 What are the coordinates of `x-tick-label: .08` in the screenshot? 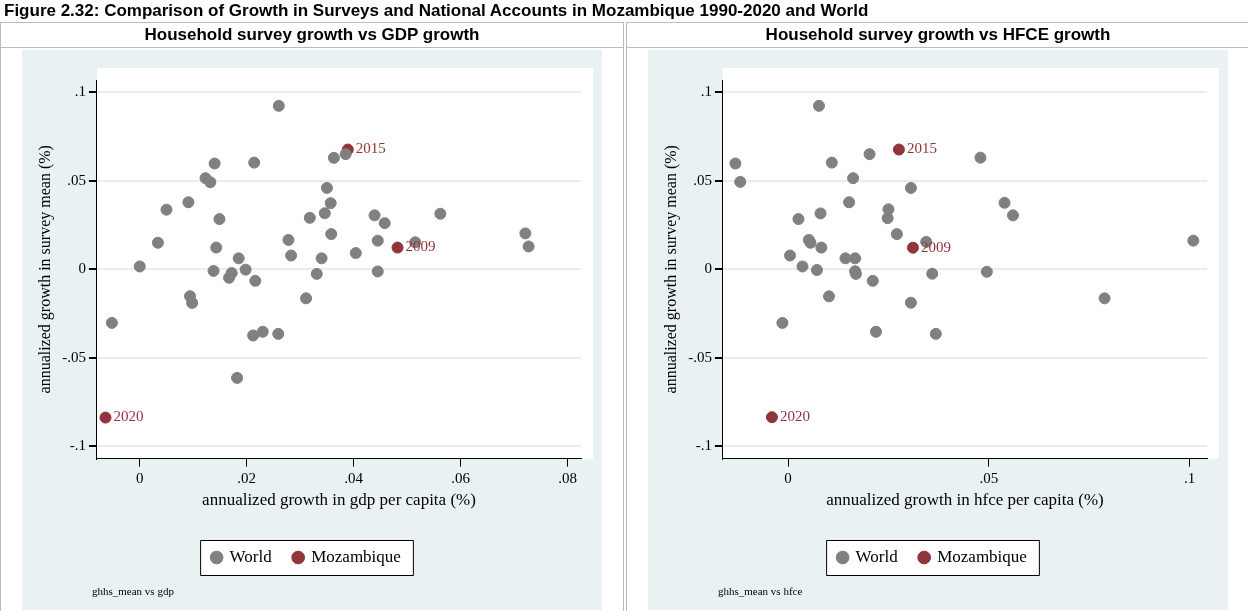 It's located at (567, 477).